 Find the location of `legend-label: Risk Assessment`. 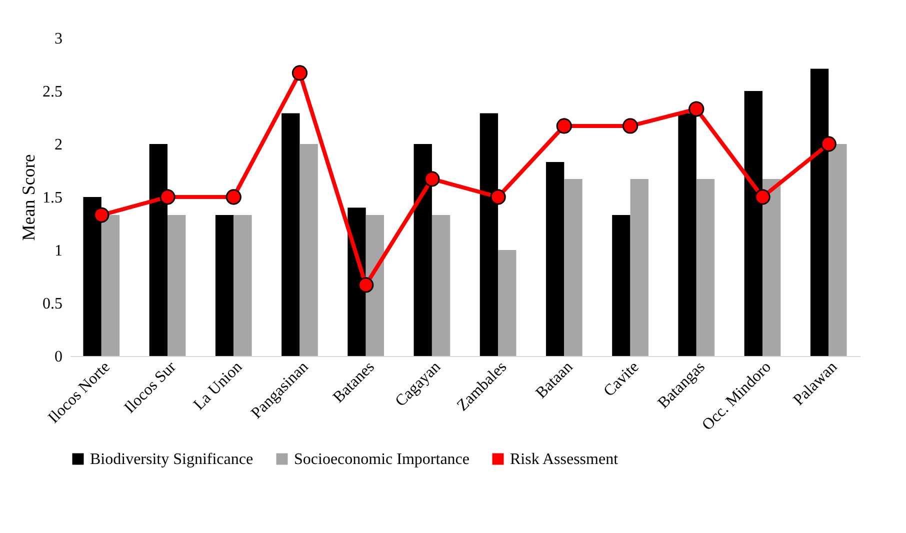

legend-label: Risk Assessment is located at coordinates (564, 459).